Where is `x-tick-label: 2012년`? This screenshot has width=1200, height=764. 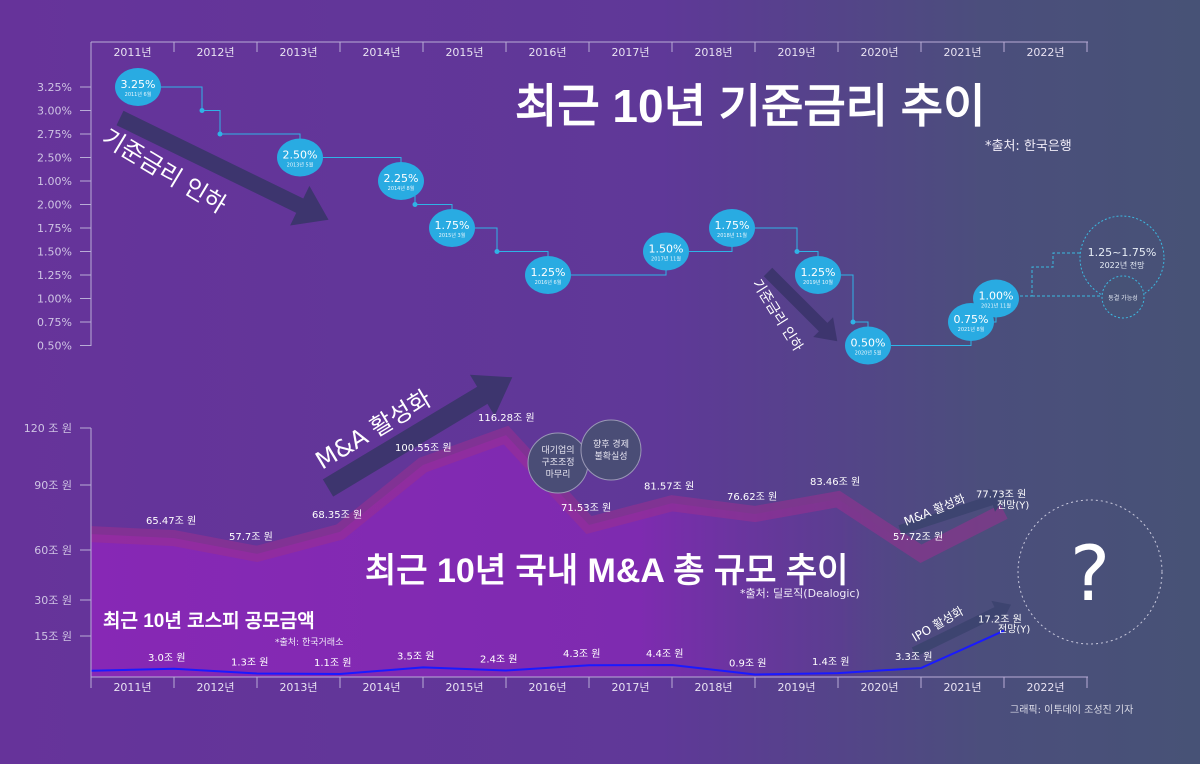
x-tick-label: 2012년 is located at coordinates (215, 687).